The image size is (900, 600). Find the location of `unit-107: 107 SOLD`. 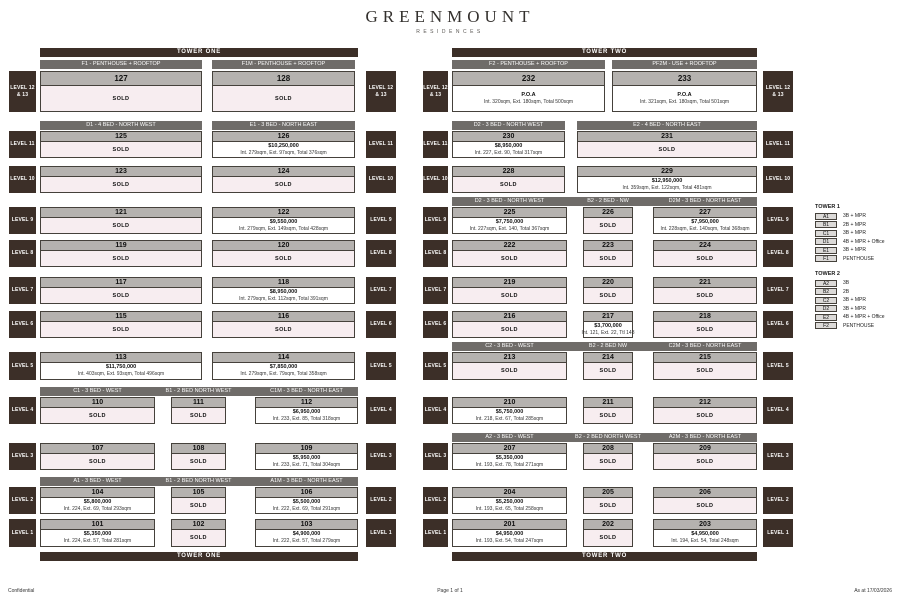

unit-107: 107 SOLD is located at coordinates (97, 456).